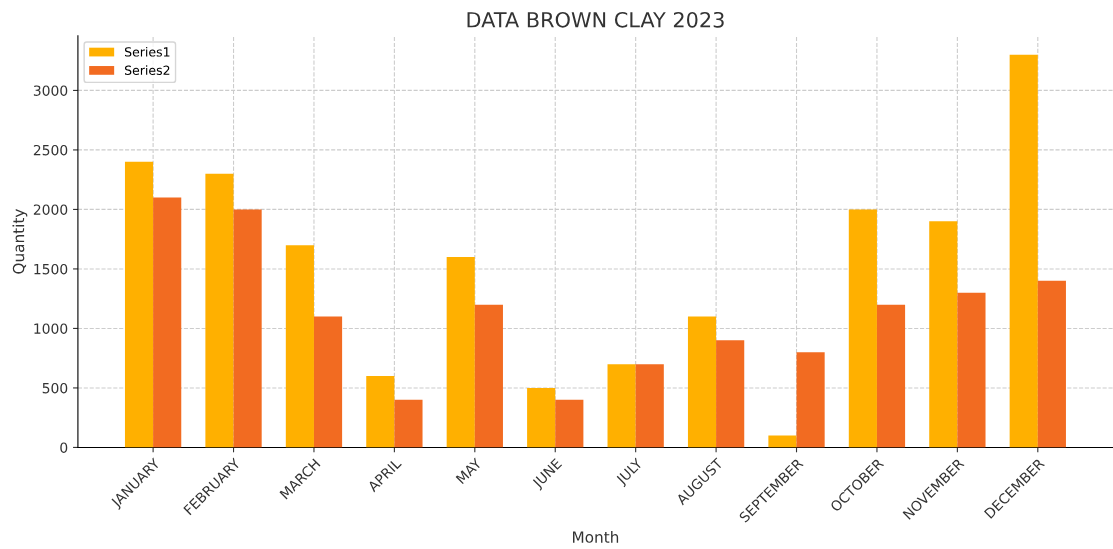 This screenshot has width=1113, height=549. What do you see at coordinates (20, 241) in the screenshot?
I see `y-axis-title: Quantity` at bounding box center [20, 241].